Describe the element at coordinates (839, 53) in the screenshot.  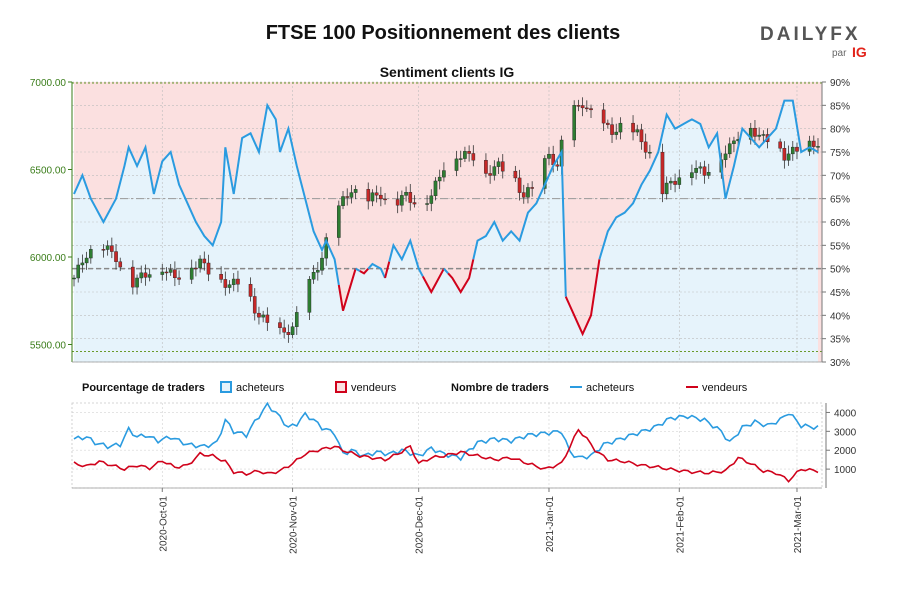
I see `brand-sub: par` at that location.